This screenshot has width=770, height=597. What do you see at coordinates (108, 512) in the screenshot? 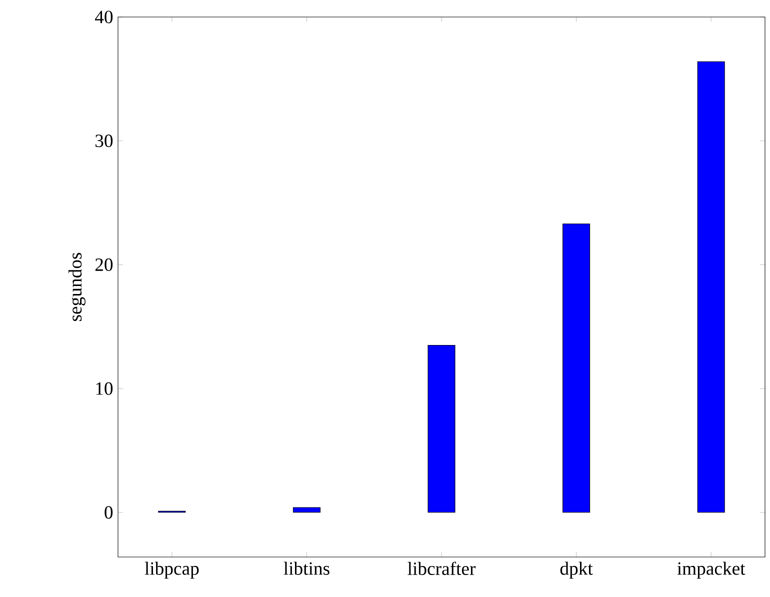
I see `y-tick-label: 0` at bounding box center [108, 512].